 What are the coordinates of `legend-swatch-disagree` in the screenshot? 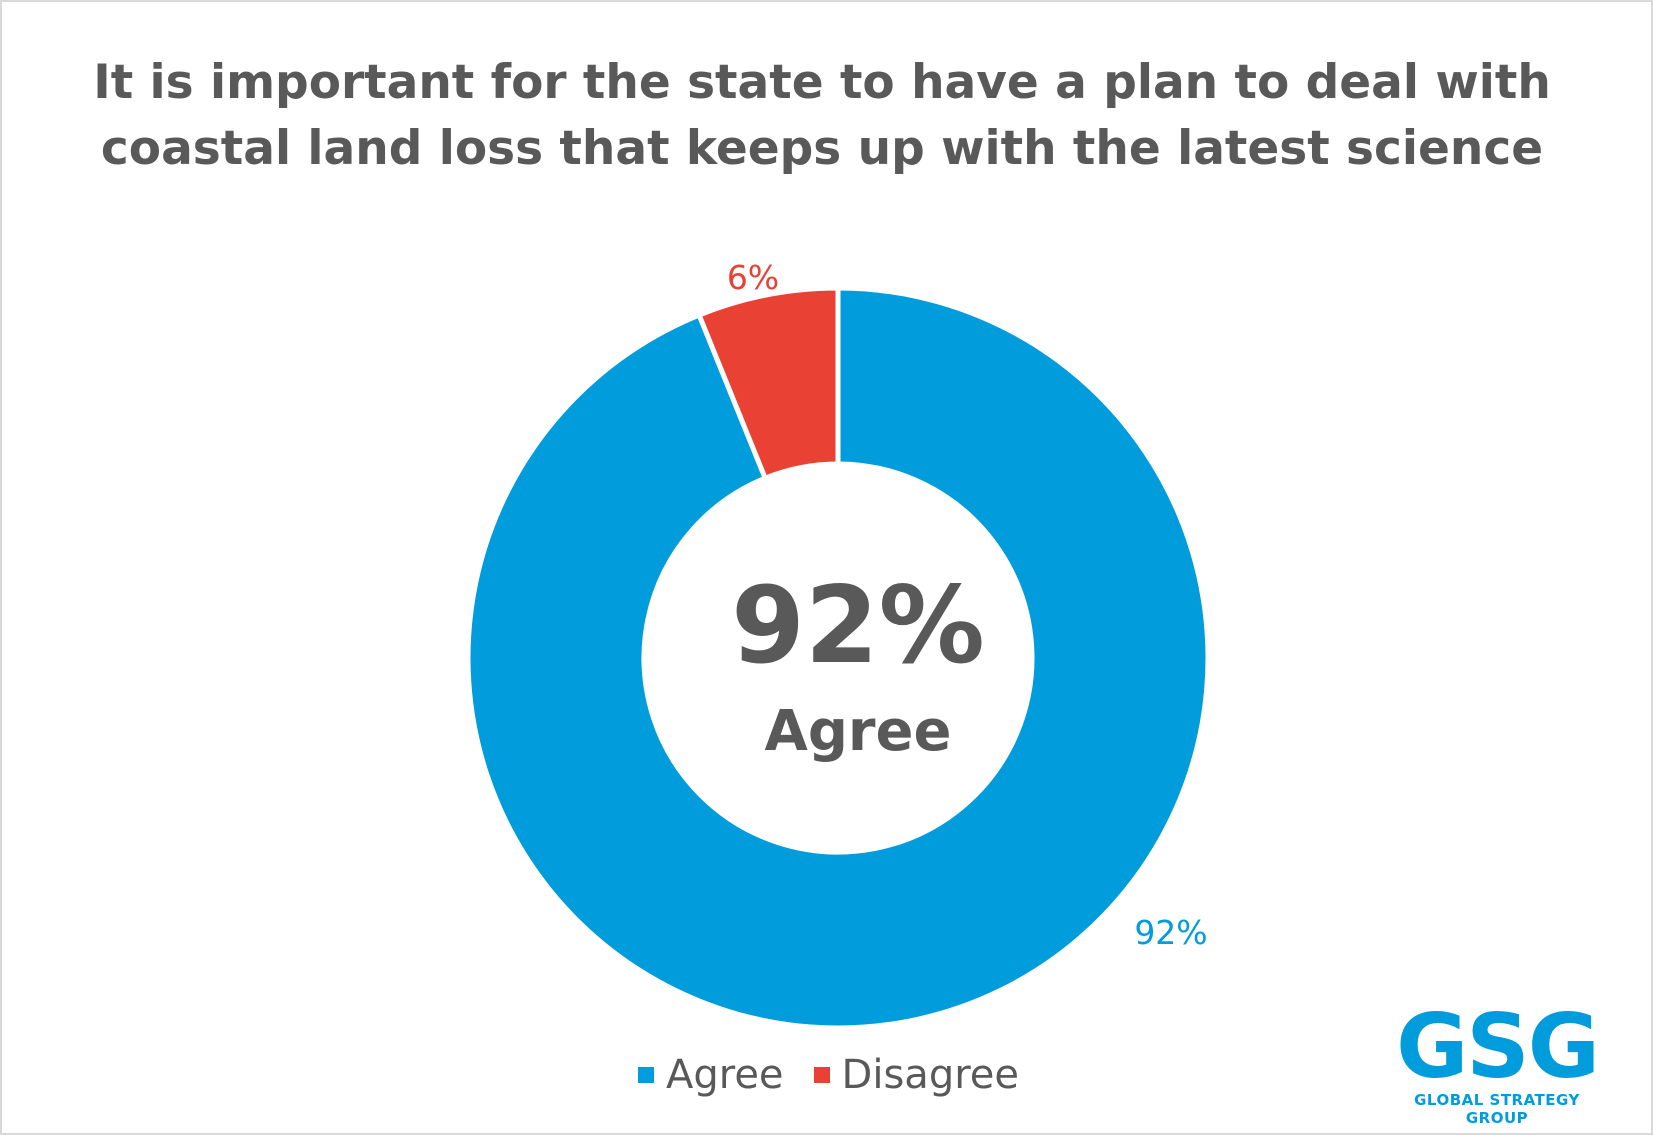 It's located at (821, 1075).